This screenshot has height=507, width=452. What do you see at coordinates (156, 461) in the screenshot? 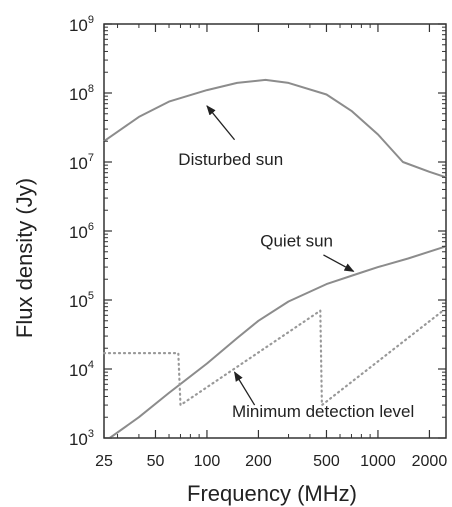
I see `x-tick-label: 50` at bounding box center [156, 461].